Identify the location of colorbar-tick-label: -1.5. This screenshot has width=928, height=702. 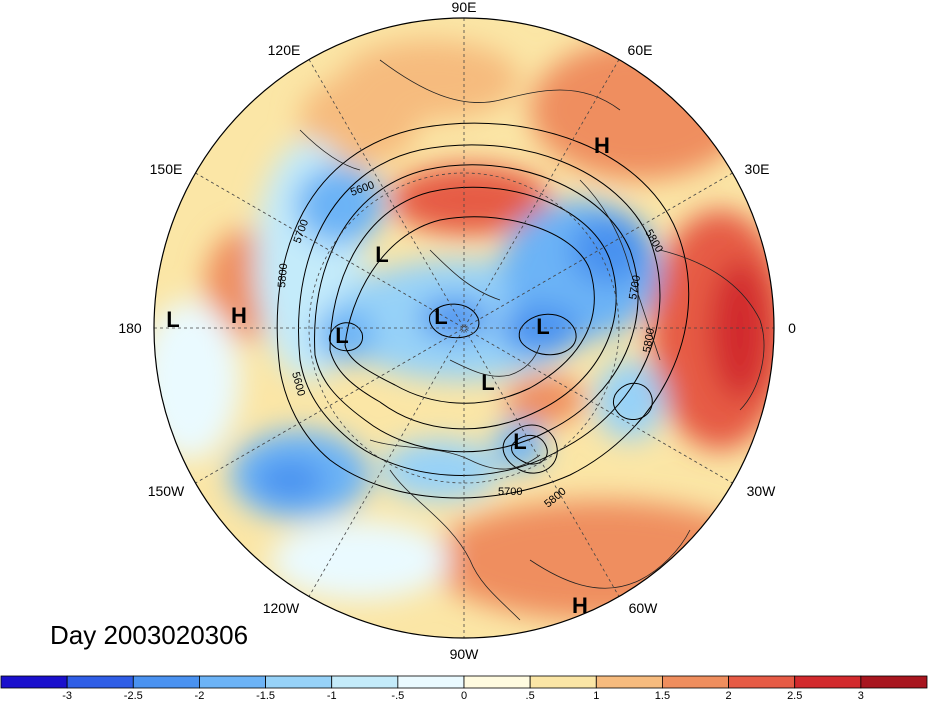
(265, 696).